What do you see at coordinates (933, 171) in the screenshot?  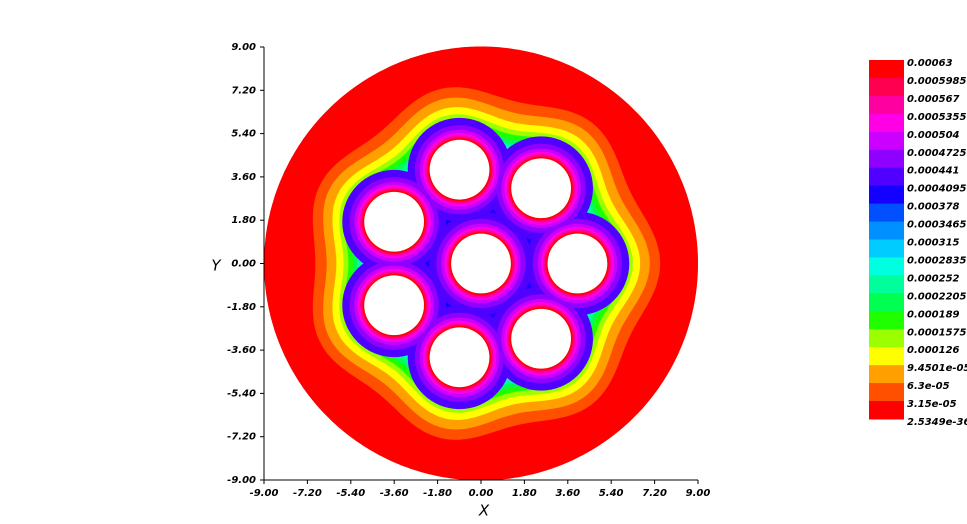 I see `colorbar-label: 0.000441` at bounding box center [933, 171].